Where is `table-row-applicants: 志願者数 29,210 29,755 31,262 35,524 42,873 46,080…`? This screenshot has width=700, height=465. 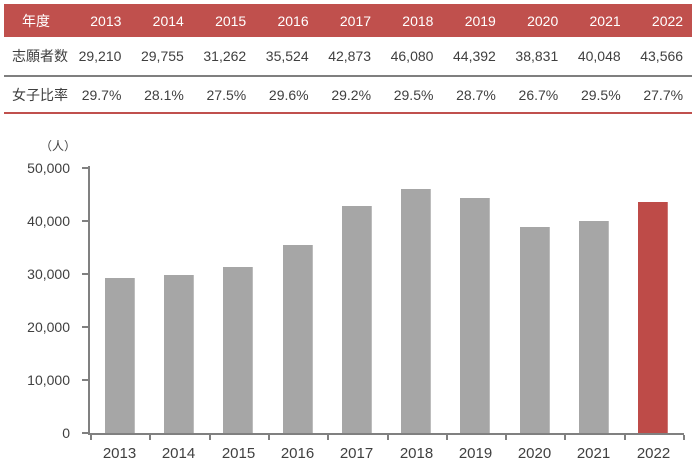 table-row-applicants: 志願者数 29,210 29,755 31,262 35,524 42,873 46,080… is located at coordinates (348, 56).